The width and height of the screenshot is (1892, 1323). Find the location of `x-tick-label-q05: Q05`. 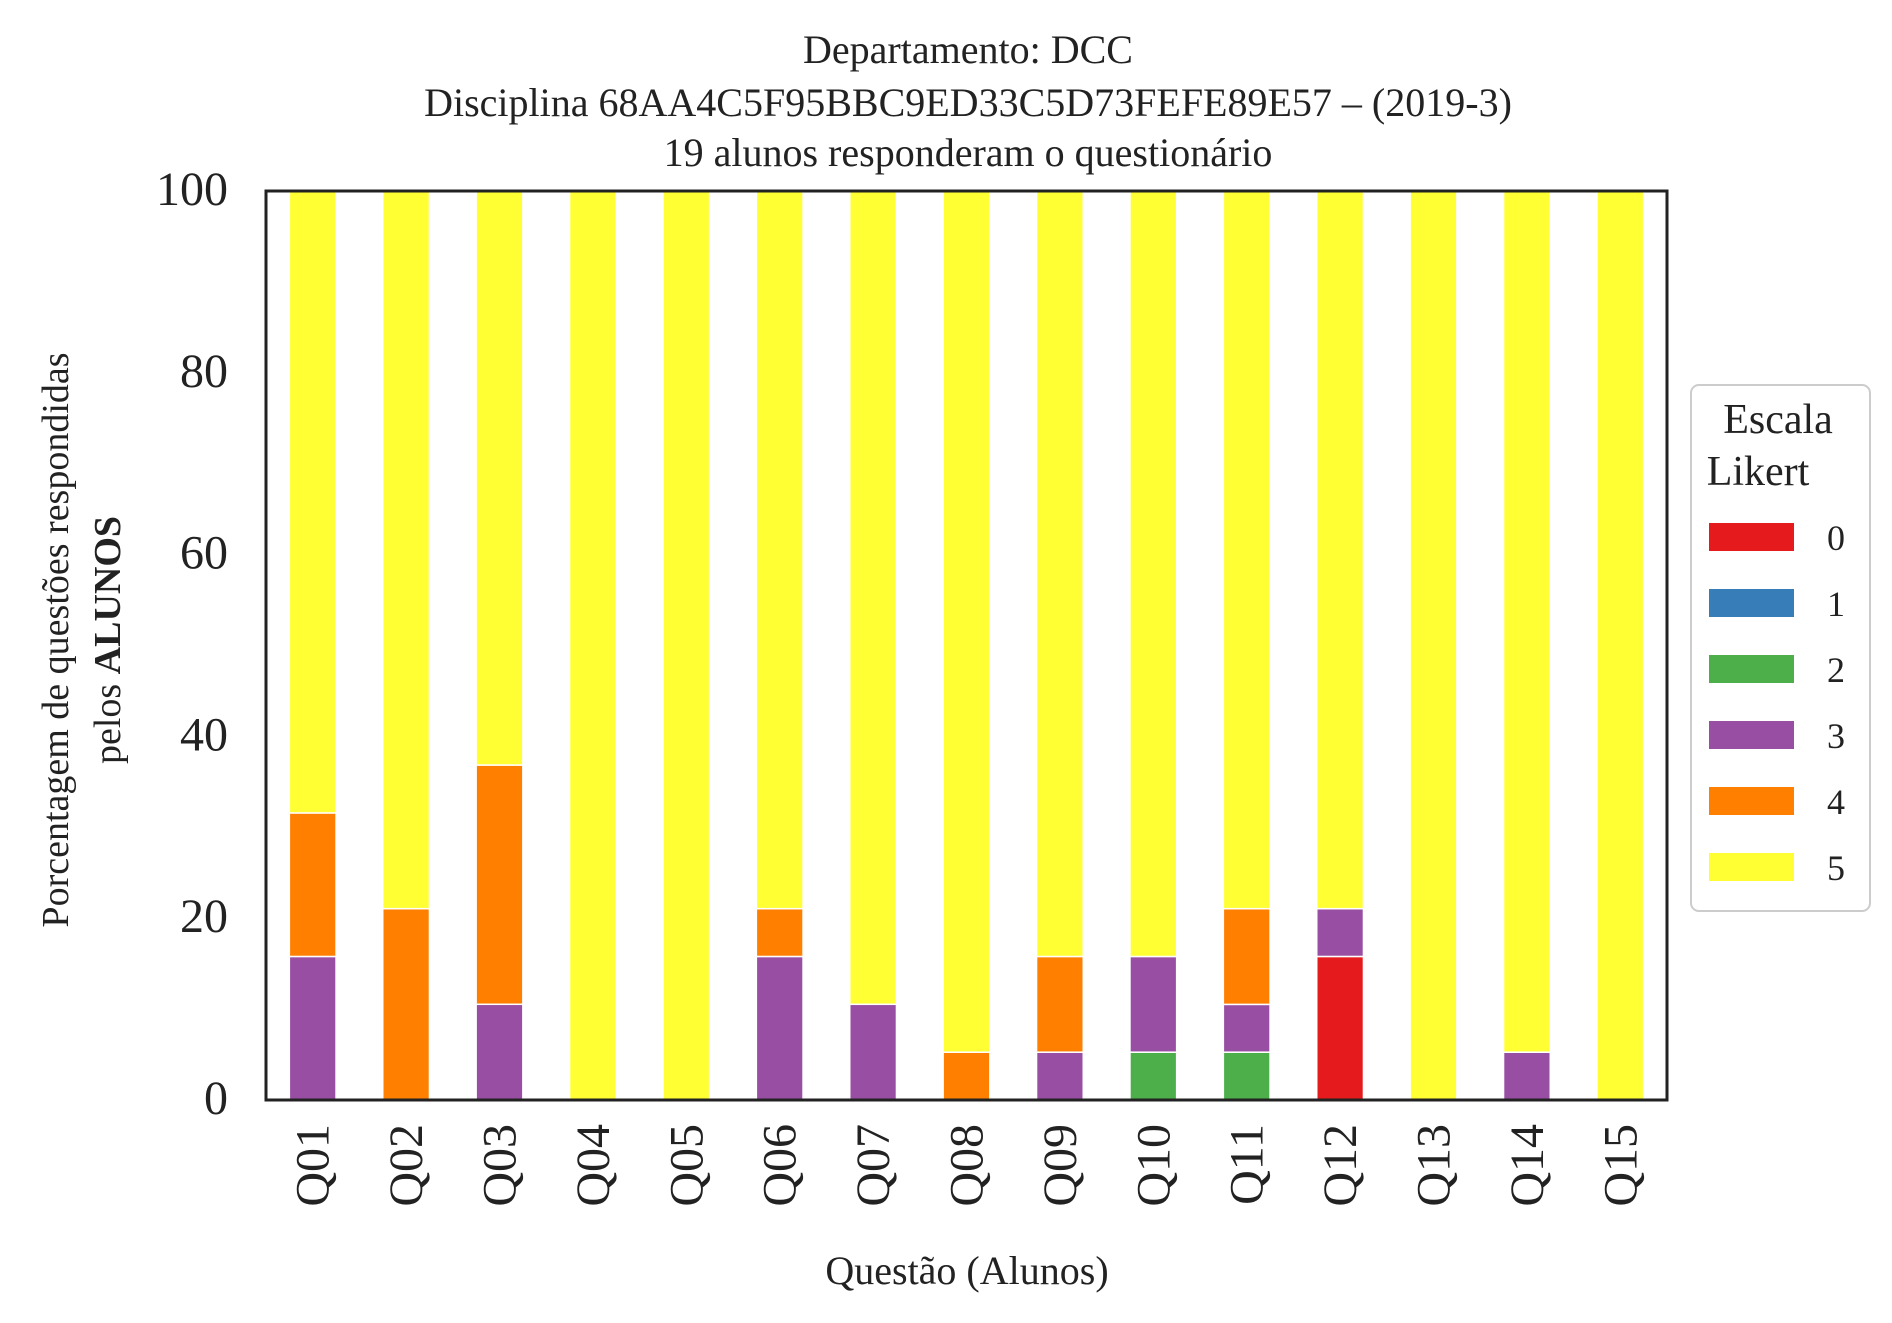

x-tick-label-q05: Q05 is located at coordinates (686, 1165).